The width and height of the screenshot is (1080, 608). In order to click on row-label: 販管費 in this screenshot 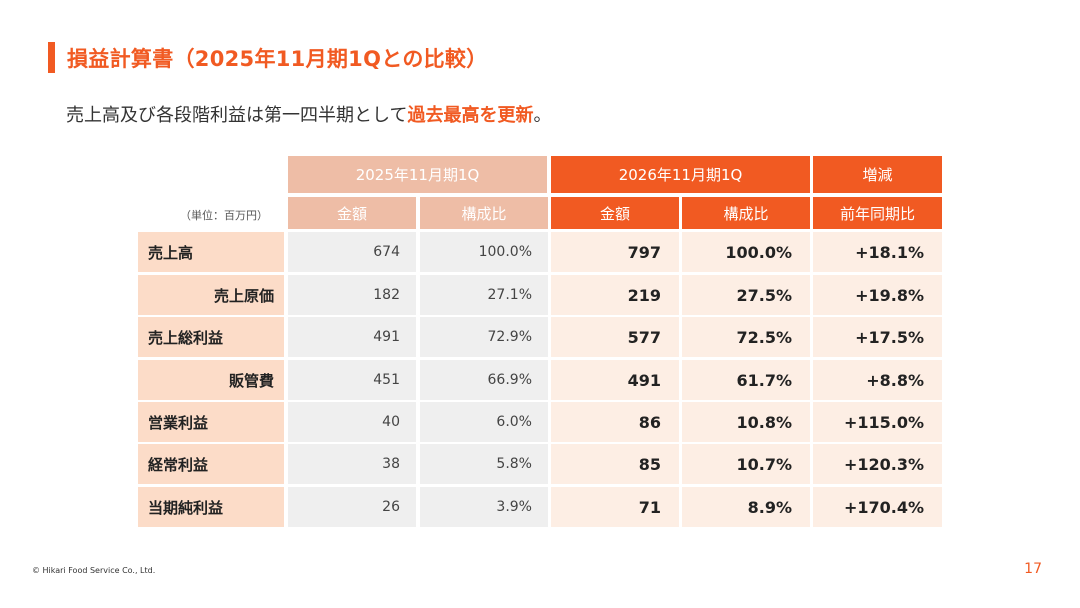, I will do `click(211, 380)`.